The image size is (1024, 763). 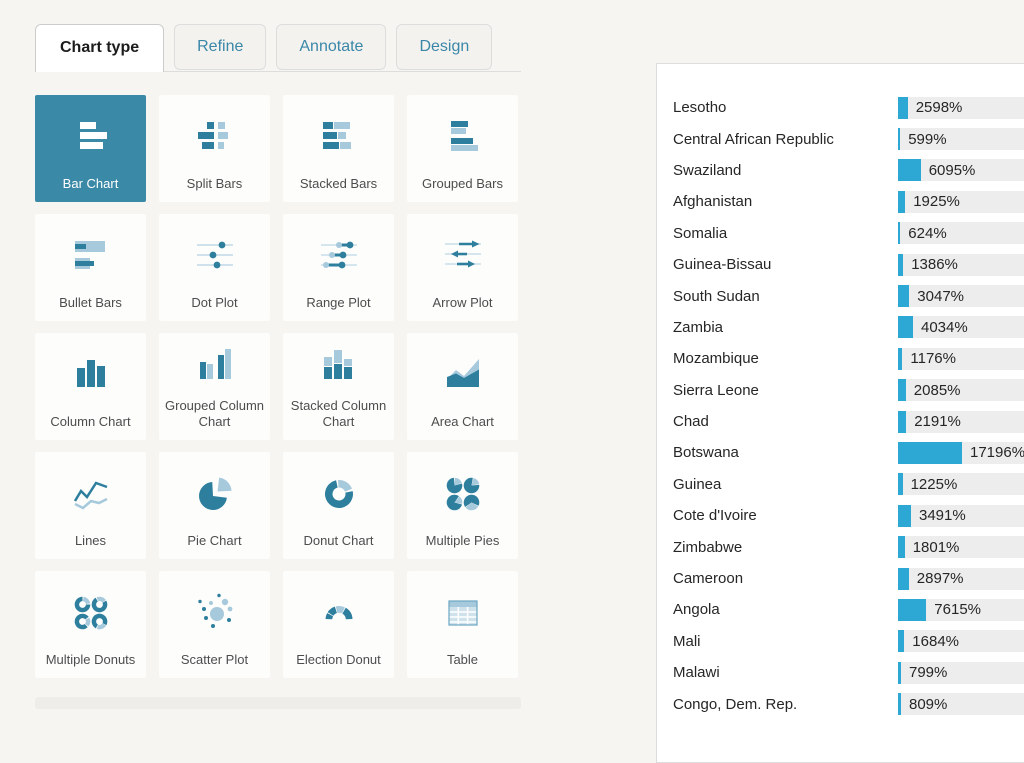 I want to click on category-label: Central African Republic, so click(x=753, y=139).